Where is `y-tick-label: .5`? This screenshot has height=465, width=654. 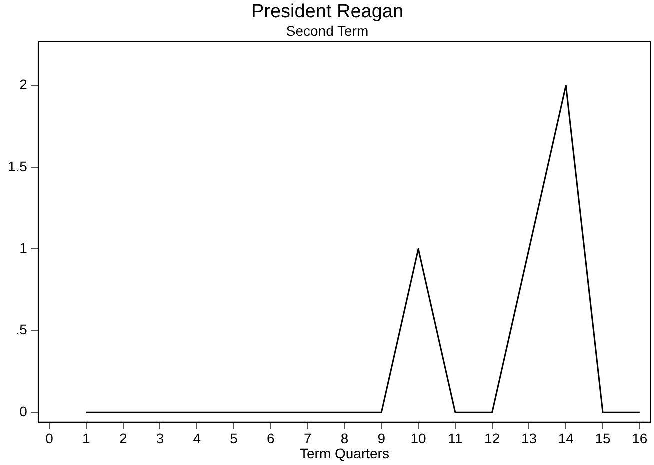
y-tick-label: .5 is located at coordinates (22, 330).